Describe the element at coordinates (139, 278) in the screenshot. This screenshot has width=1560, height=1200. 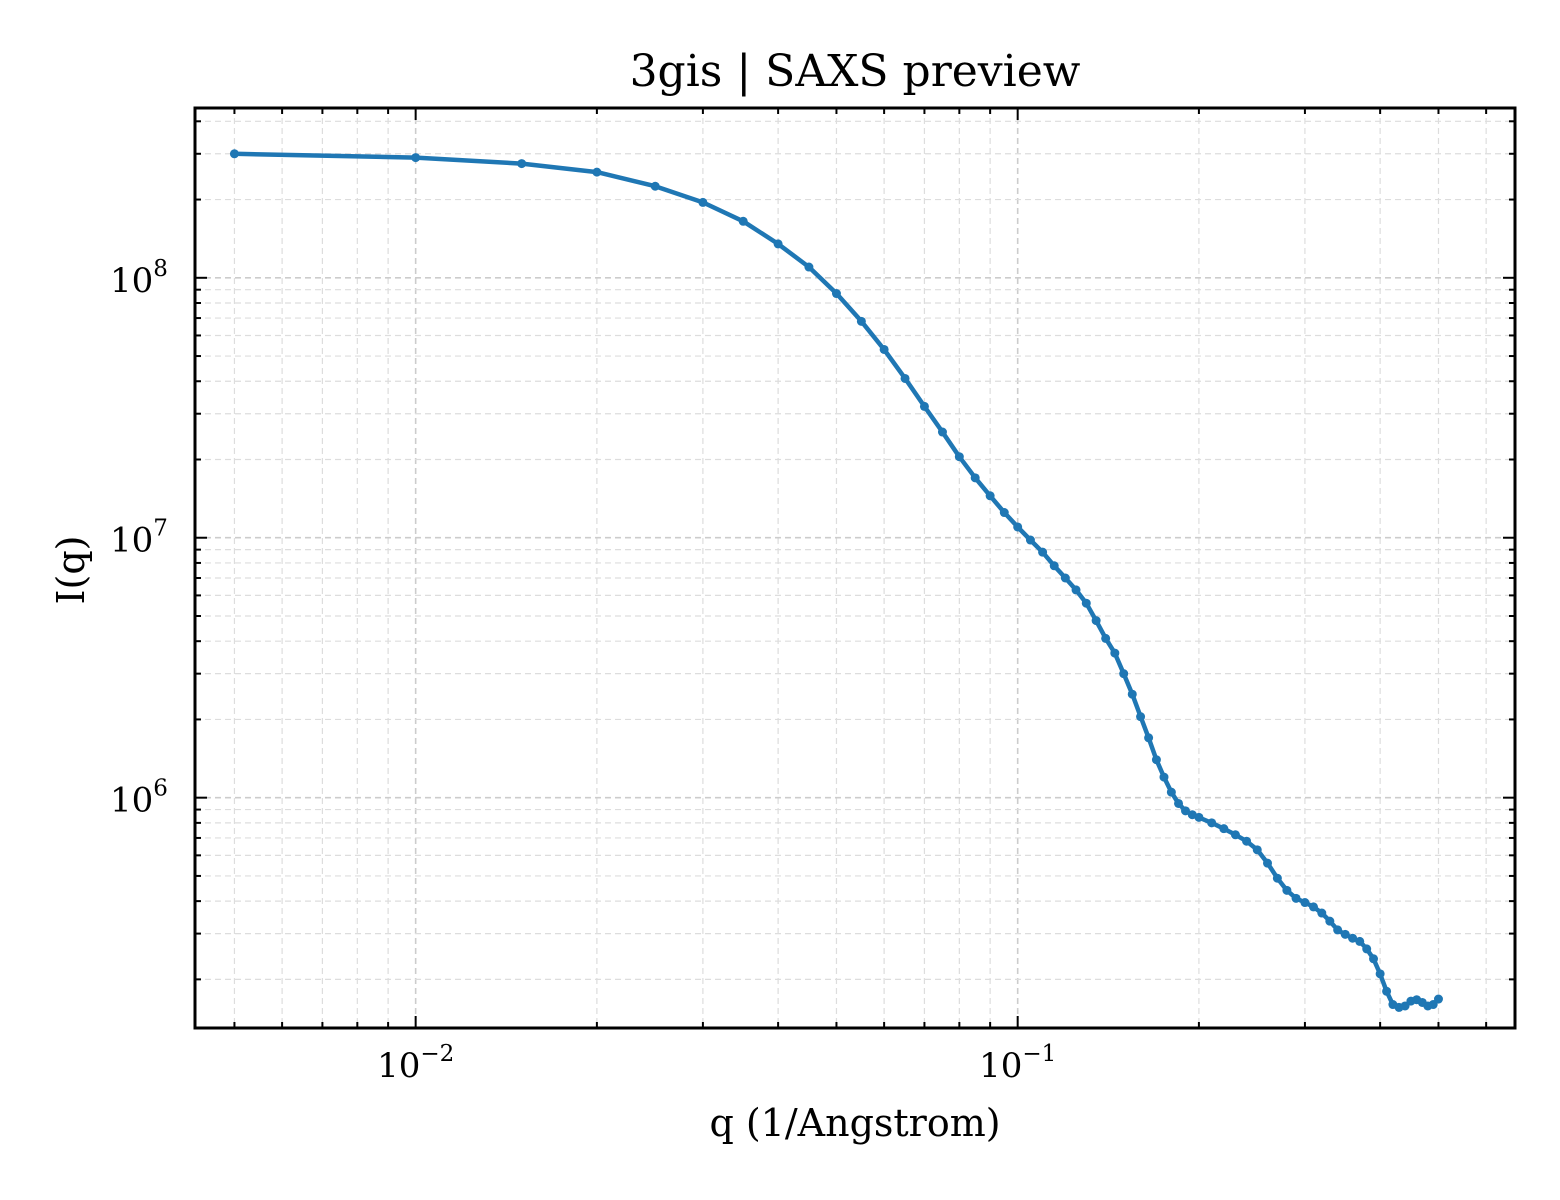
I see `y-tick-label: 10⁸` at that location.